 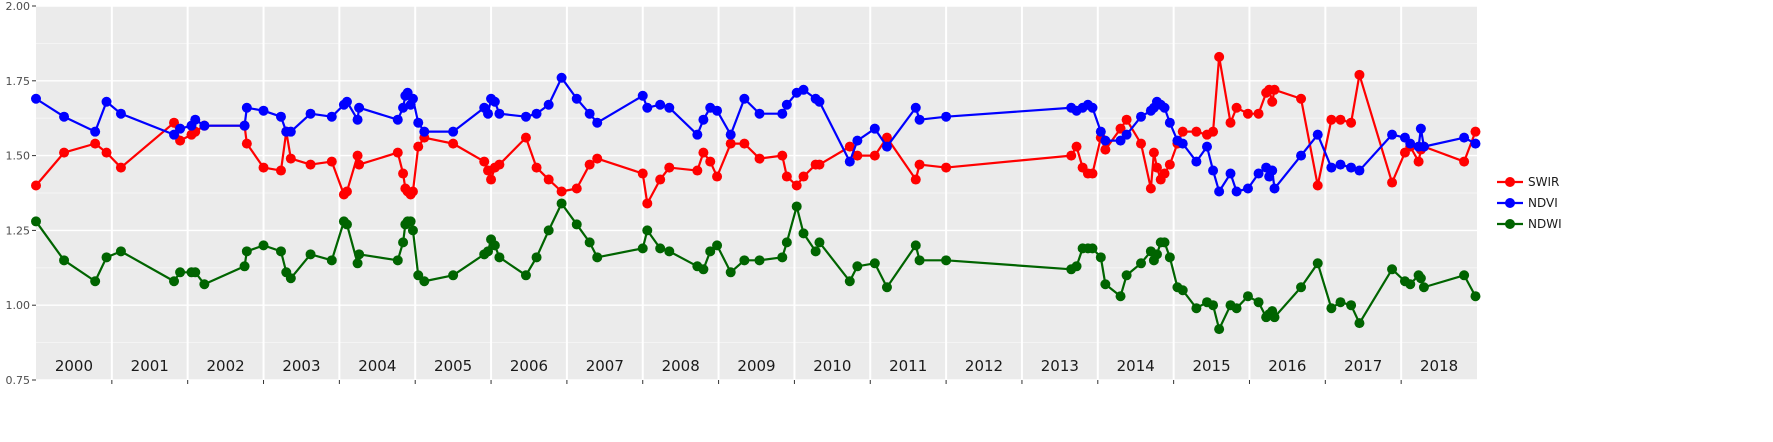 What do you see at coordinates (453, 366) in the screenshot?
I see `year-label: 2005` at bounding box center [453, 366].